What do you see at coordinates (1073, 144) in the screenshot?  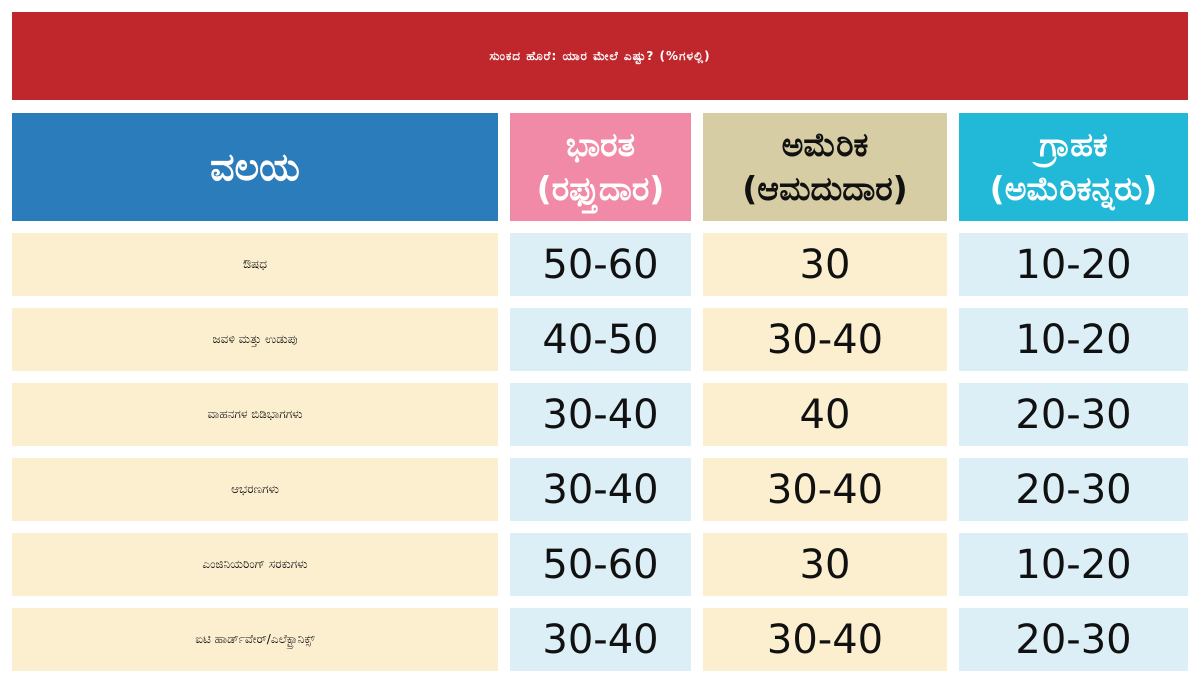 I see `header-consumer-line1: ಗ್ರಾಹಕ` at bounding box center [1073, 144].